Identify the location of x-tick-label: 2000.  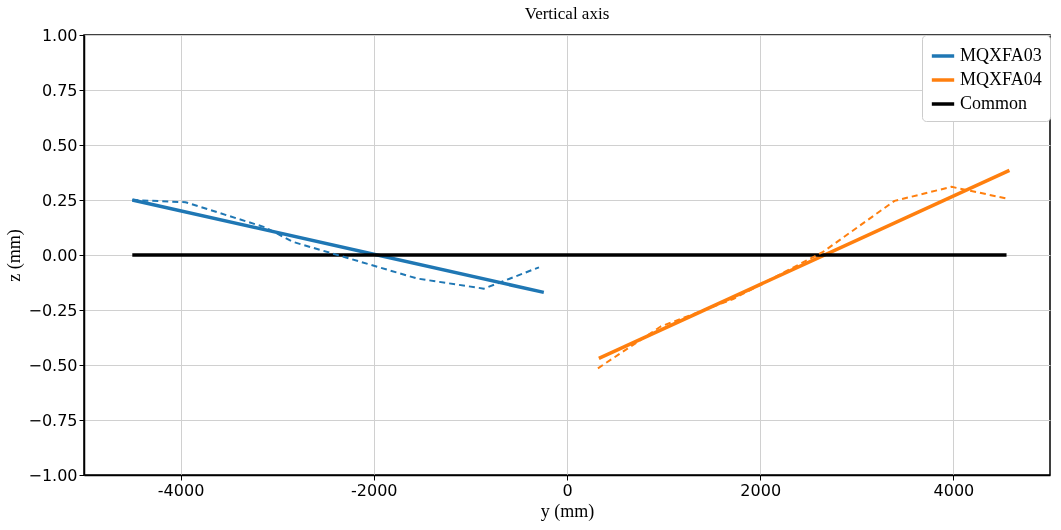
(761, 490).